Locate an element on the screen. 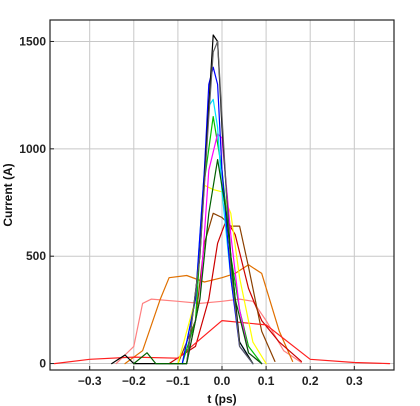 The image size is (420, 406). y-tick-label: 0 is located at coordinates (42, 364).